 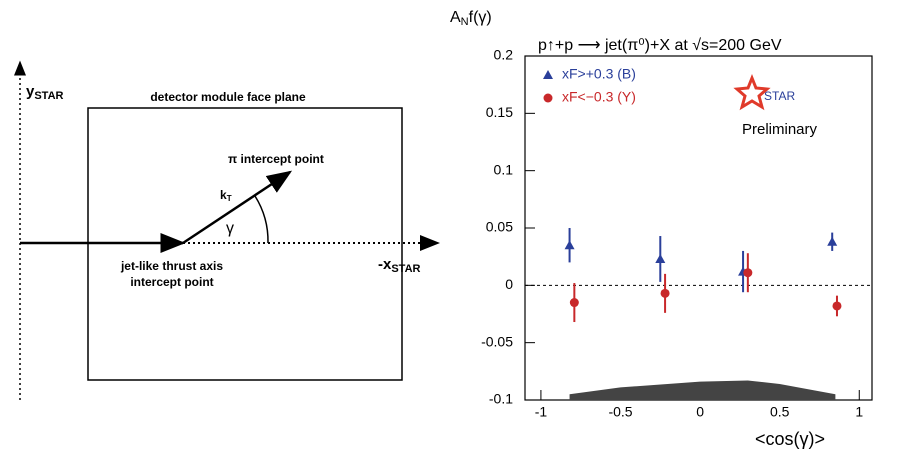 I want to click on label-sub: N, so click(x=465, y=22).